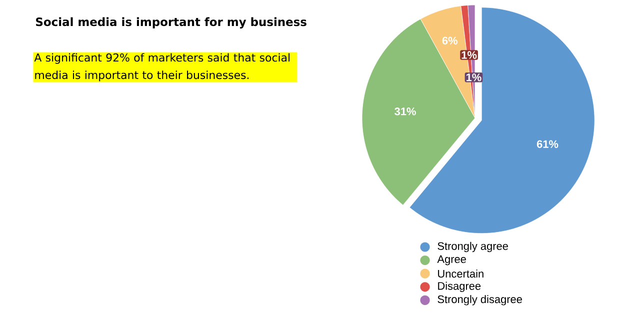 Image resolution: width=621 pixels, height=323 pixels. Describe the element at coordinates (547, 144) in the screenshot. I see `data-label: 61%` at that location.